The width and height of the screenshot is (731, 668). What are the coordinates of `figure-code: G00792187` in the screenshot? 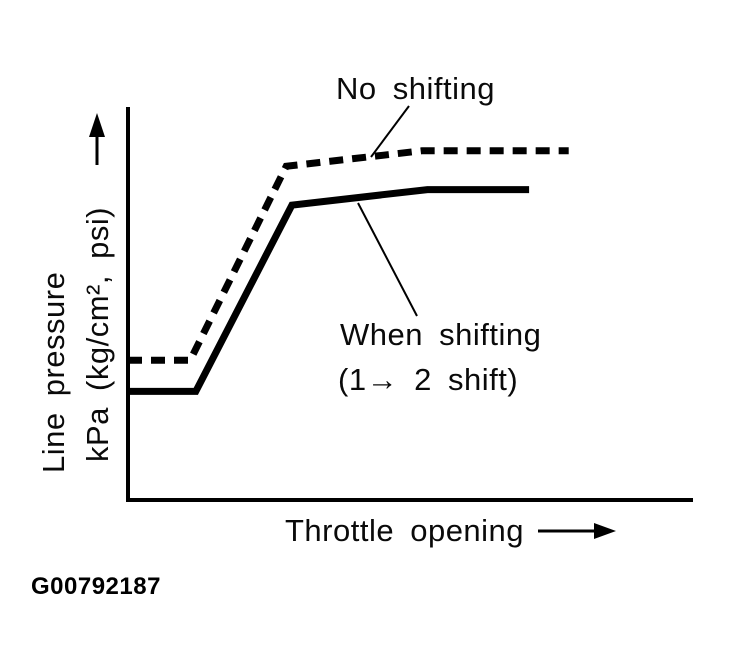 It's located at (96, 586).